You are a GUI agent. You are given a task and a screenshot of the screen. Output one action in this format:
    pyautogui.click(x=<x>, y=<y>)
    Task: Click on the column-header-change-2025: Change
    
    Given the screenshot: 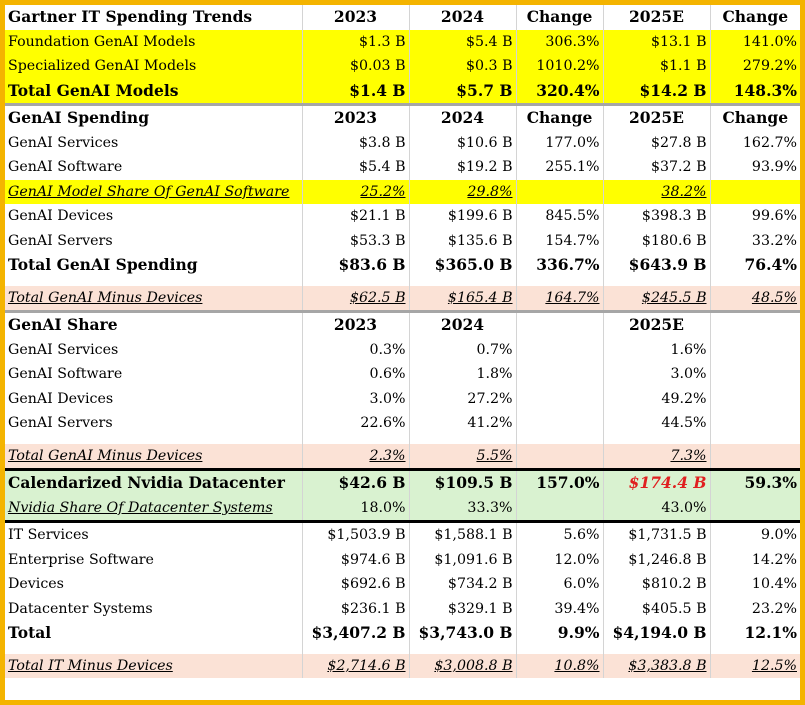 What is the action you would take?
    pyautogui.click(x=755, y=17)
    